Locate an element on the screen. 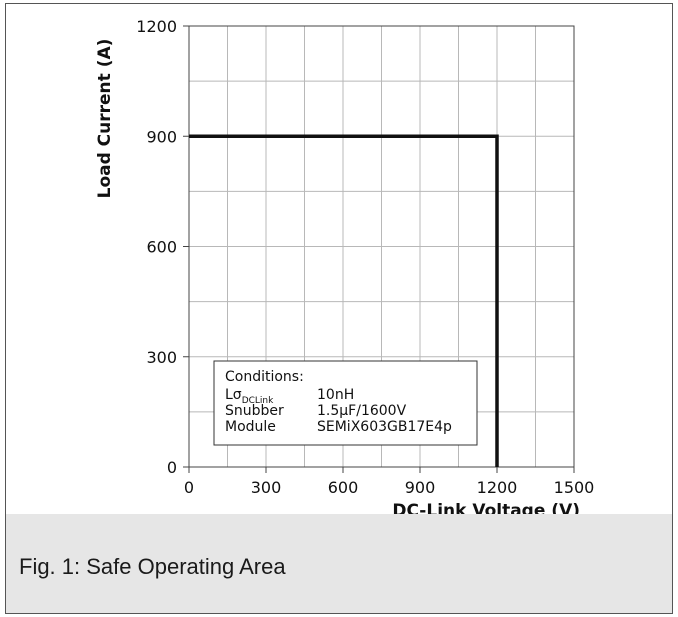 Image resolution: width=678 pixels, height=617 pixels. conditions-label: Snubber is located at coordinates (254, 411).